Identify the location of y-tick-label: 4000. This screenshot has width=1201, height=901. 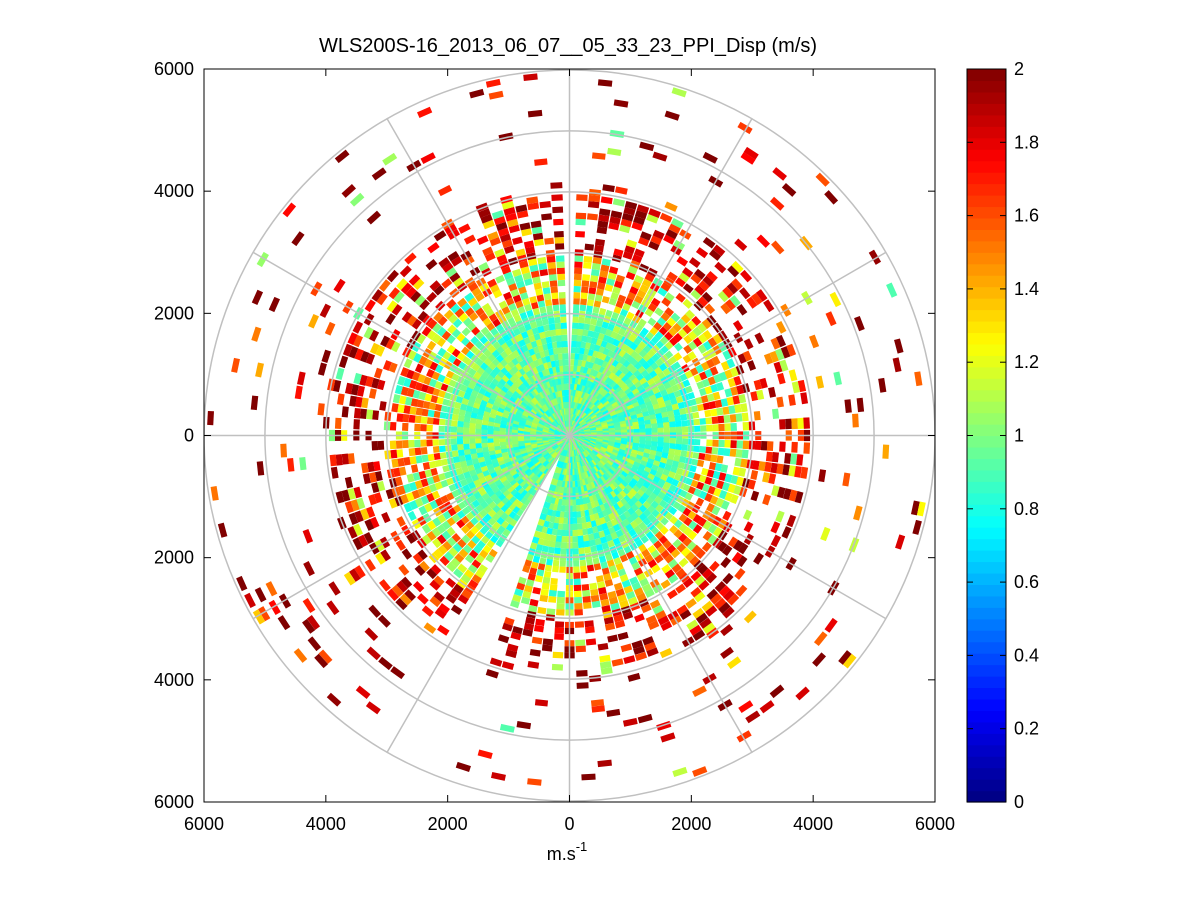
(174, 191).